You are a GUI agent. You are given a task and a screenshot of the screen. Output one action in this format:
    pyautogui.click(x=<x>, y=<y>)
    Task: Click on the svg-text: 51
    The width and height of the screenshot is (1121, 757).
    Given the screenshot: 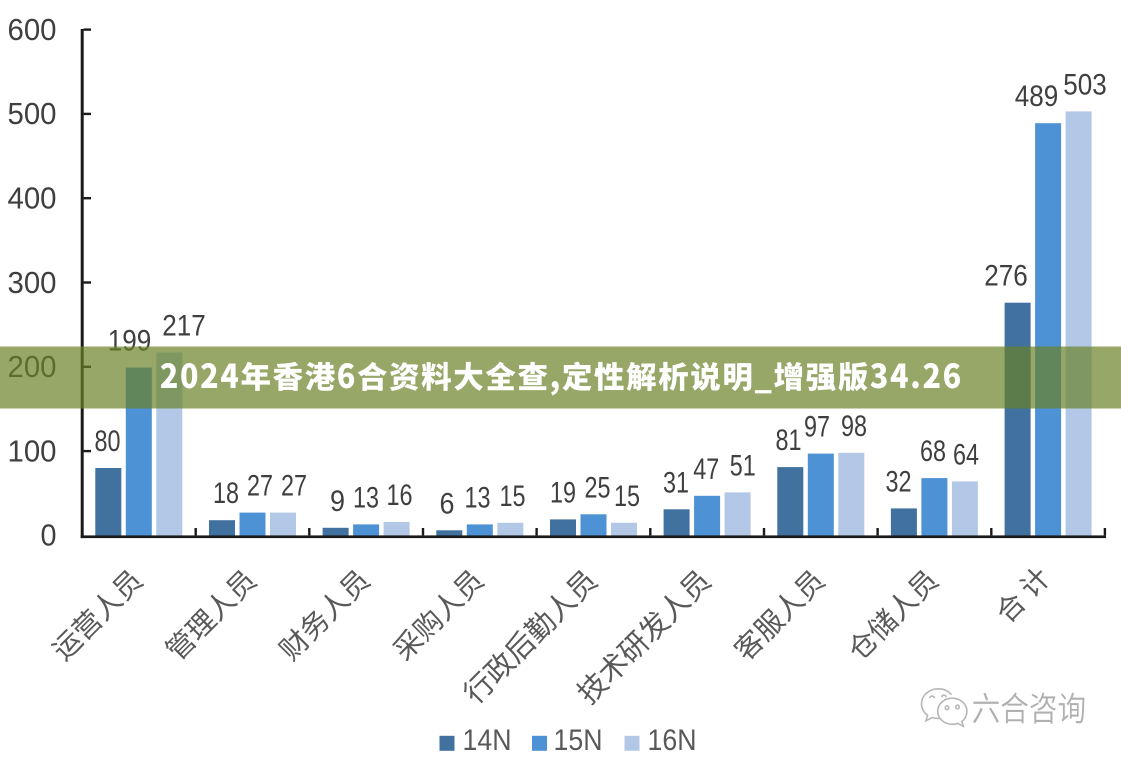 What is the action you would take?
    pyautogui.click(x=743, y=465)
    